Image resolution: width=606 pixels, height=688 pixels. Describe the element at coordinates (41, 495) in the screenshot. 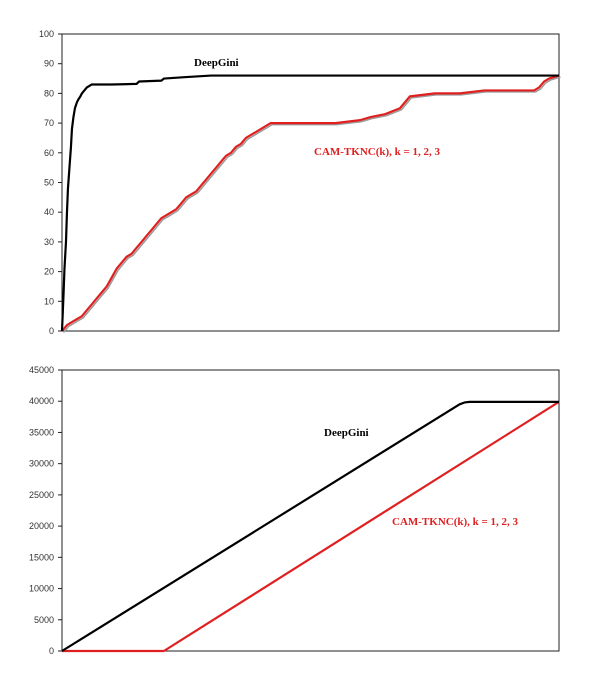

I see `chart-bottom-y-tick-label: 25000` at that location.